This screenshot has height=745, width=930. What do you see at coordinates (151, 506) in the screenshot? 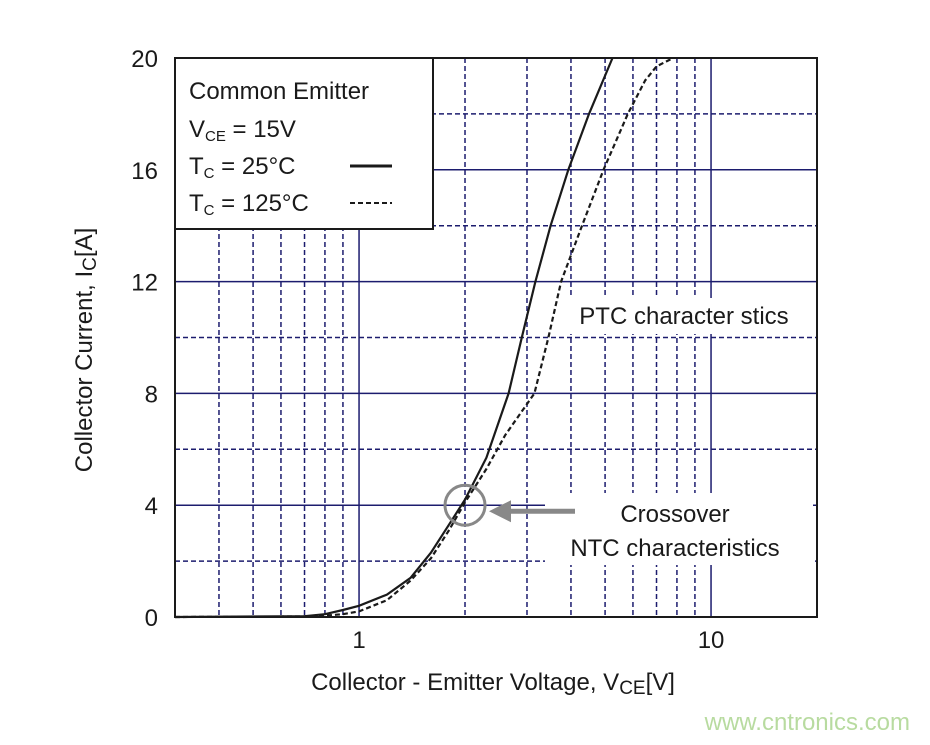
I see `y-tick-label: 4` at bounding box center [151, 506].